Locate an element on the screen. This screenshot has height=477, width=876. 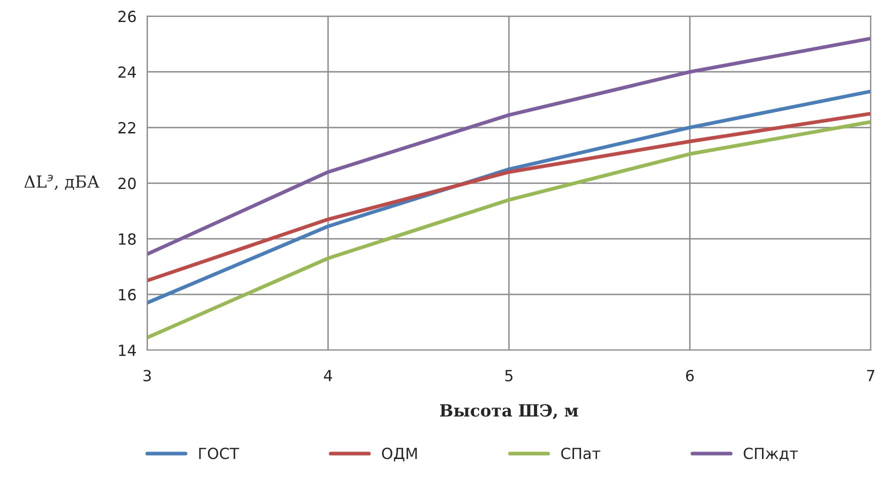
legend-label: СПждт is located at coordinates (771, 455).